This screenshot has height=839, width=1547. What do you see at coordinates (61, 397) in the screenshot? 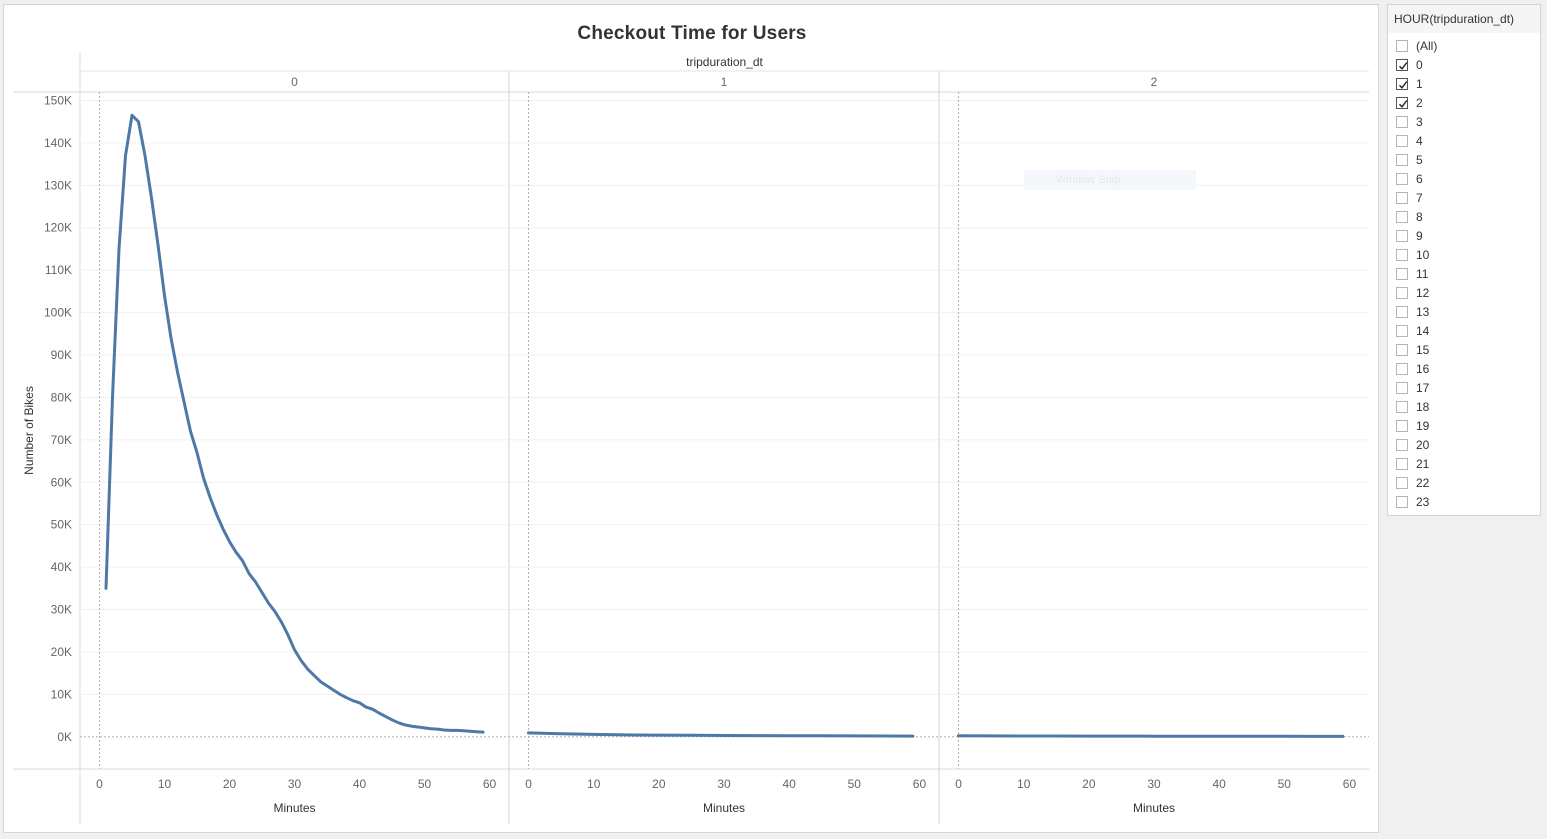
I see `y-tick-label: 80K` at bounding box center [61, 397].